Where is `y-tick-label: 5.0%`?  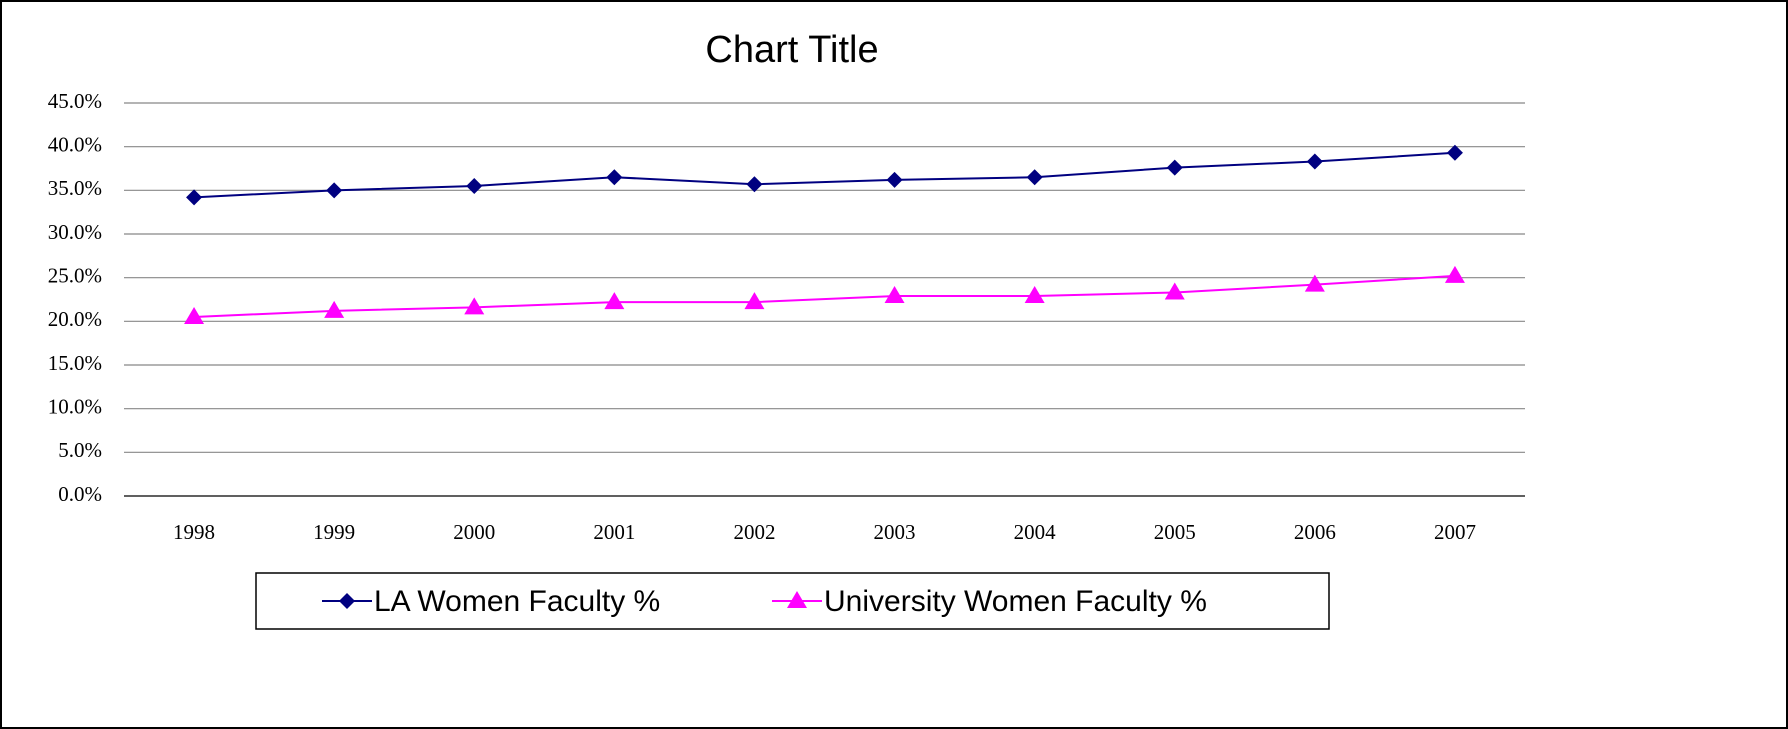
y-tick-label: 5.0% is located at coordinates (80, 450).